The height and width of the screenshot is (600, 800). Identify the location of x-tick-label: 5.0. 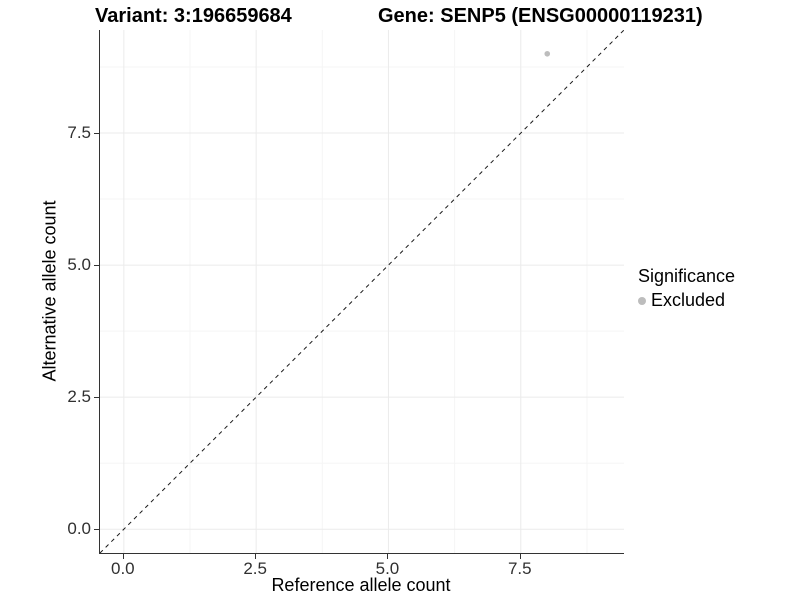
(387, 568).